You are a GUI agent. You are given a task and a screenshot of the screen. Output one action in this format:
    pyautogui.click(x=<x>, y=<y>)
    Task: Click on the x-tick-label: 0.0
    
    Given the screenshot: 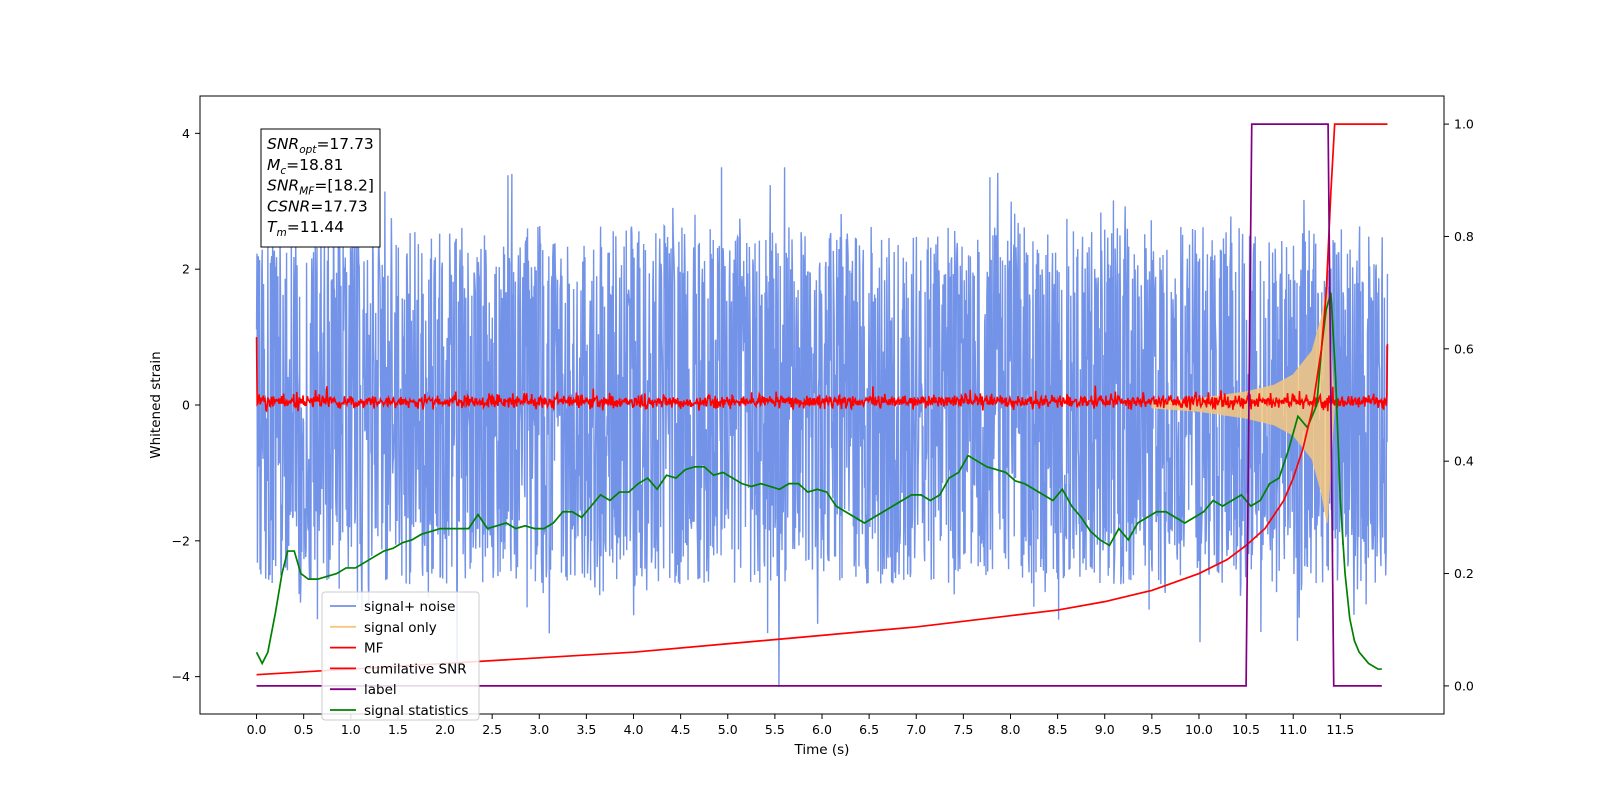 What is the action you would take?
    pyautogui.click(x=257, y=729)
    